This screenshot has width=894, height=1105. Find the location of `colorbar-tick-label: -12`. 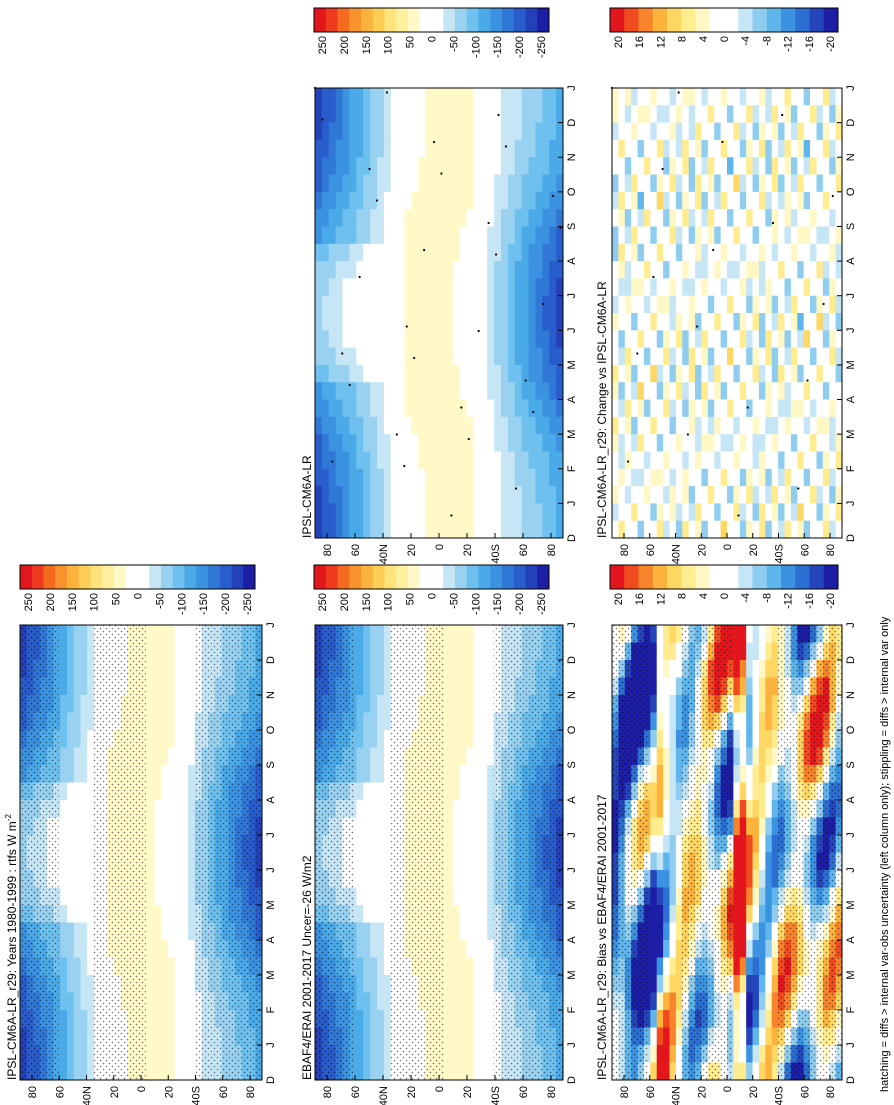

colorbar-tick-label: -12 is located at coordinates (789, 44).